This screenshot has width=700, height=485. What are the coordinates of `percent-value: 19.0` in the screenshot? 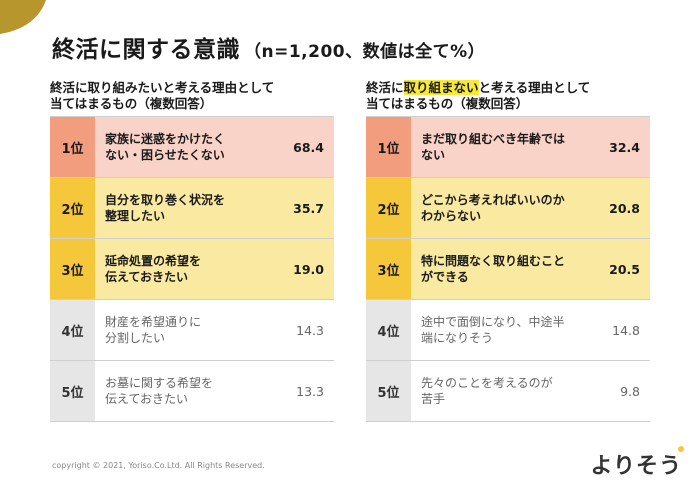 It's located at (299, 269).